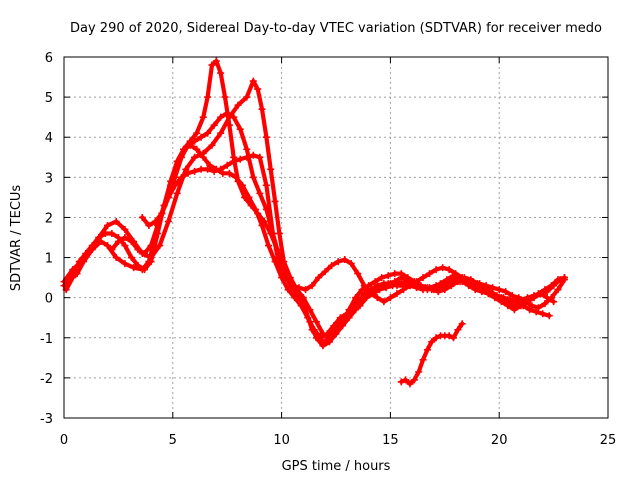 The height and width of the screenshot is (480, 640). Describe the element at coordinates (49, 259) in the screenshot. I see `y-tick-label: 1` at that location.